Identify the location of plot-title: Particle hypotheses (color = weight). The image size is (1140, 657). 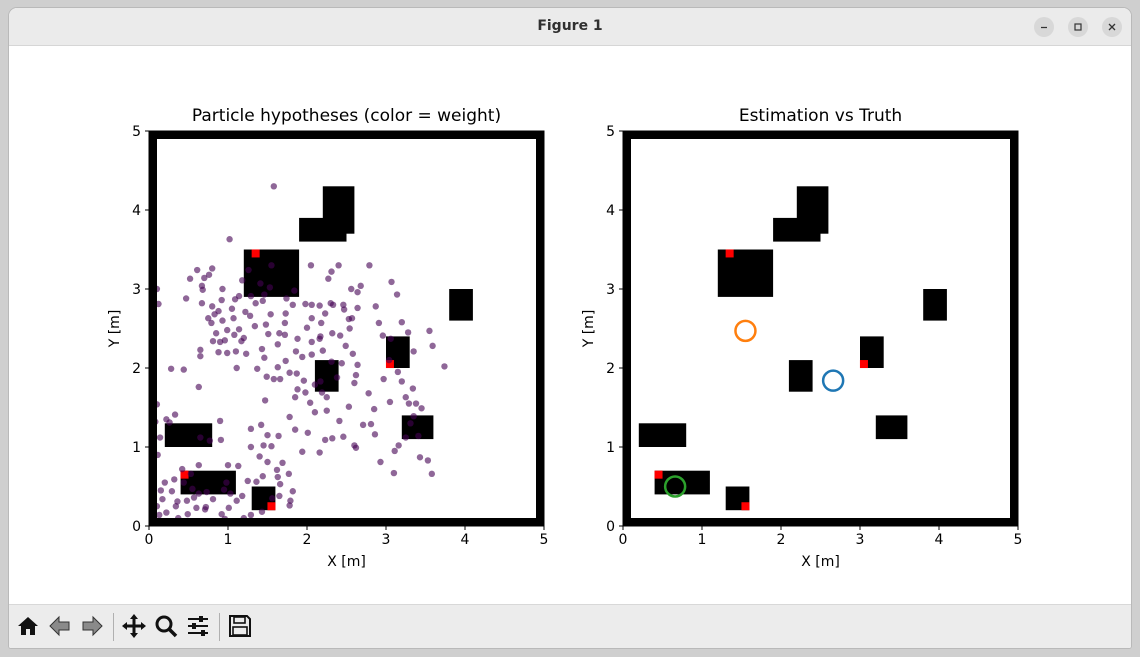
(346, 116).